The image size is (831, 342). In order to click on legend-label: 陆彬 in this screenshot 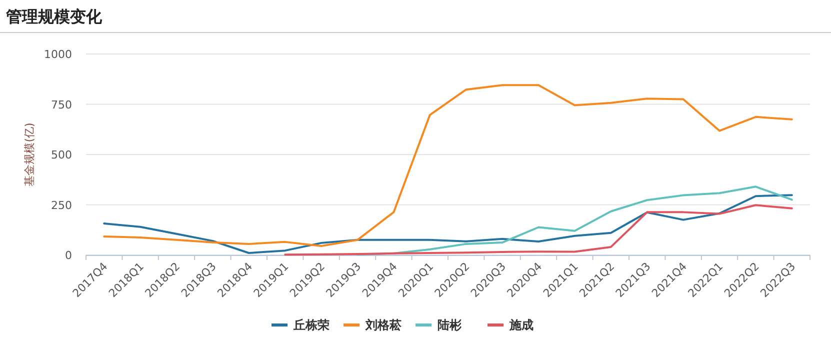, I will do `click(450, 325)`.